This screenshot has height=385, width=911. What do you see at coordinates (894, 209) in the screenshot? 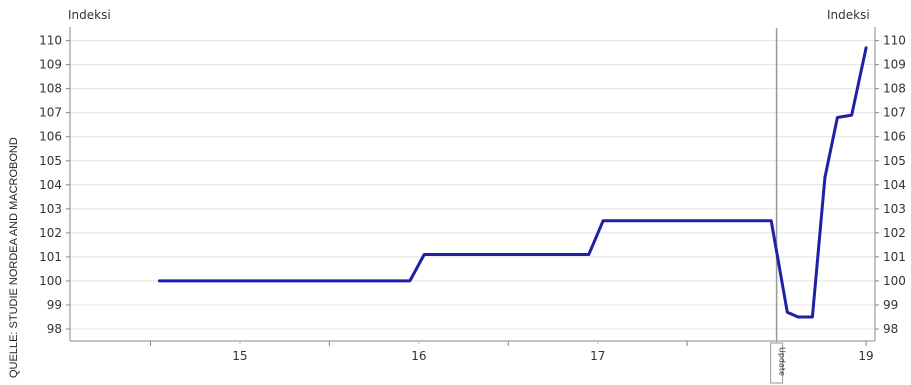
I see `y-tick-label-right-103: 103` at bounding box center [894, 209].